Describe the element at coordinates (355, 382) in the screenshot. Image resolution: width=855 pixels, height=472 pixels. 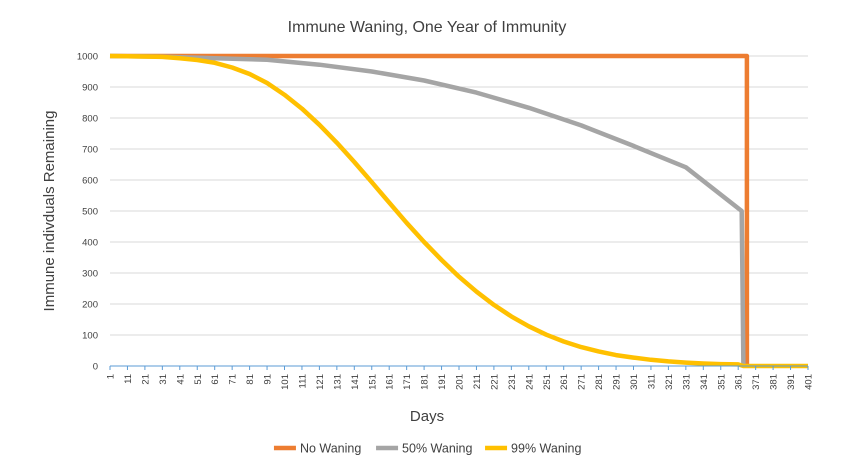
I see `x-tick-label: 141` at that location.